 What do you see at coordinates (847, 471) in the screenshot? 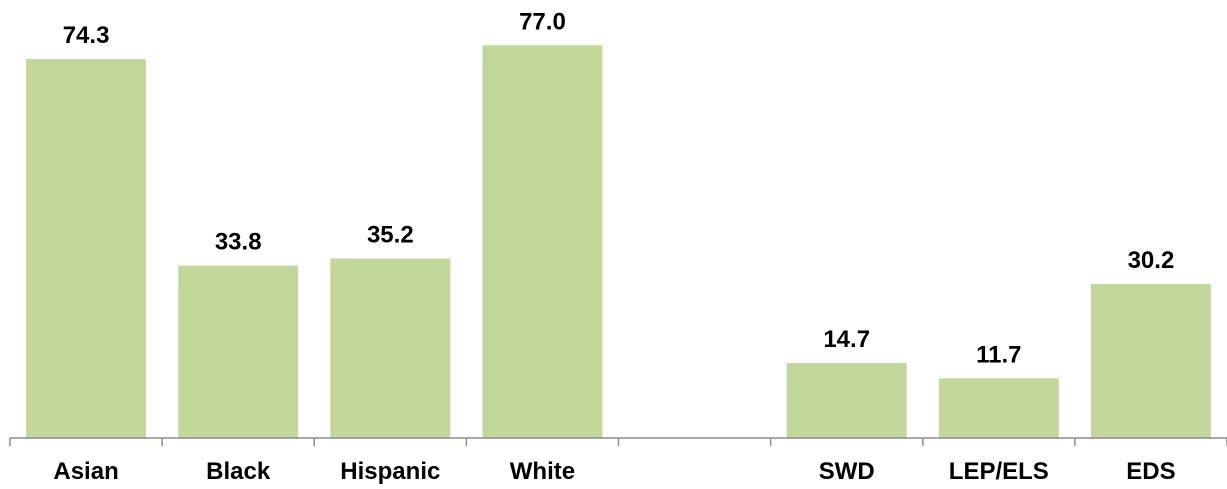
I see `category-label: SWD` at bounding box center [847, 471].